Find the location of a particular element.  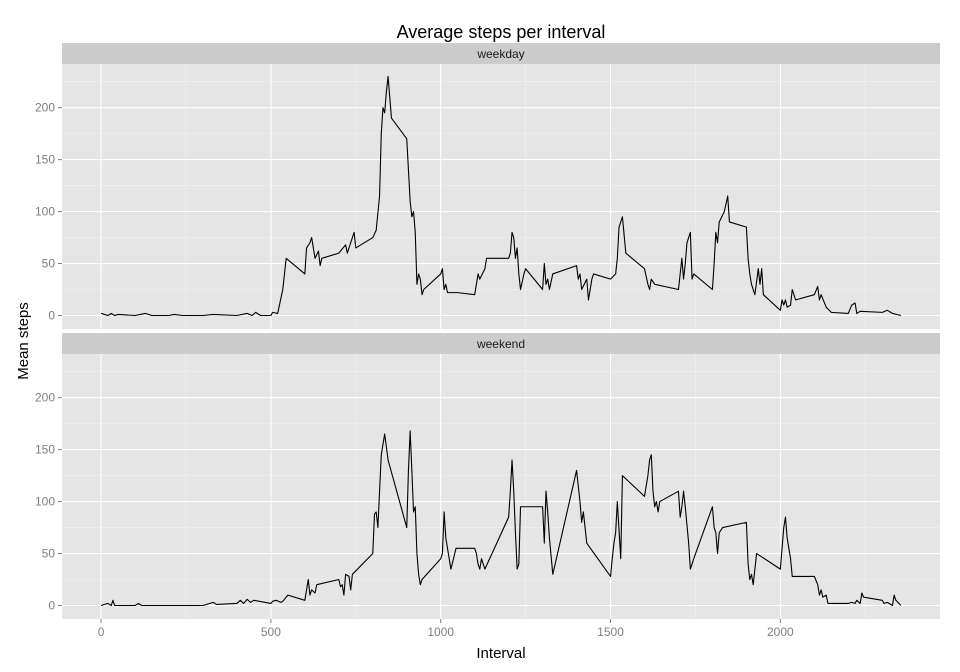

chart-title: Average steps per interval is located at coordinates (501, 32).